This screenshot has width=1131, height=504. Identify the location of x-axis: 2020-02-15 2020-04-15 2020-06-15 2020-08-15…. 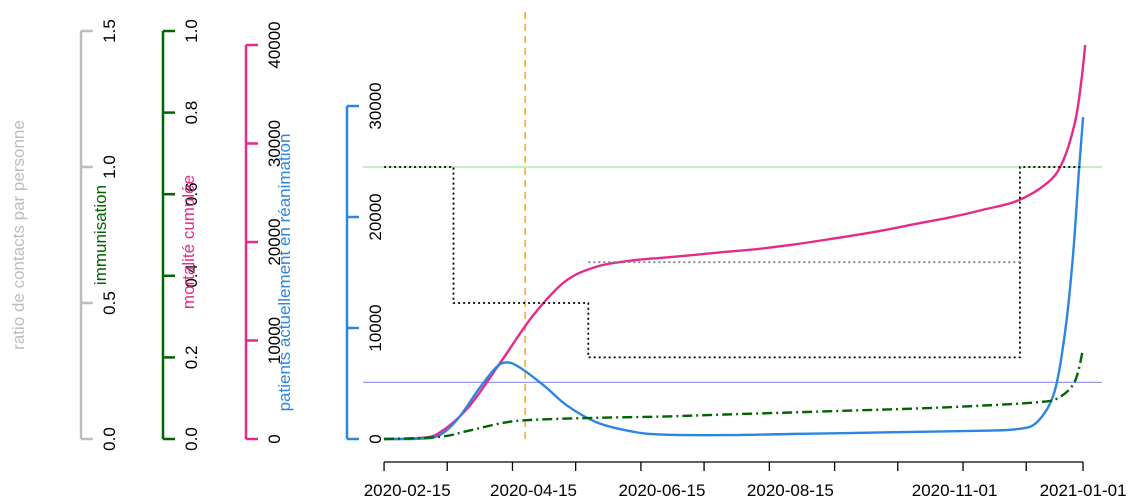
(745, 480).